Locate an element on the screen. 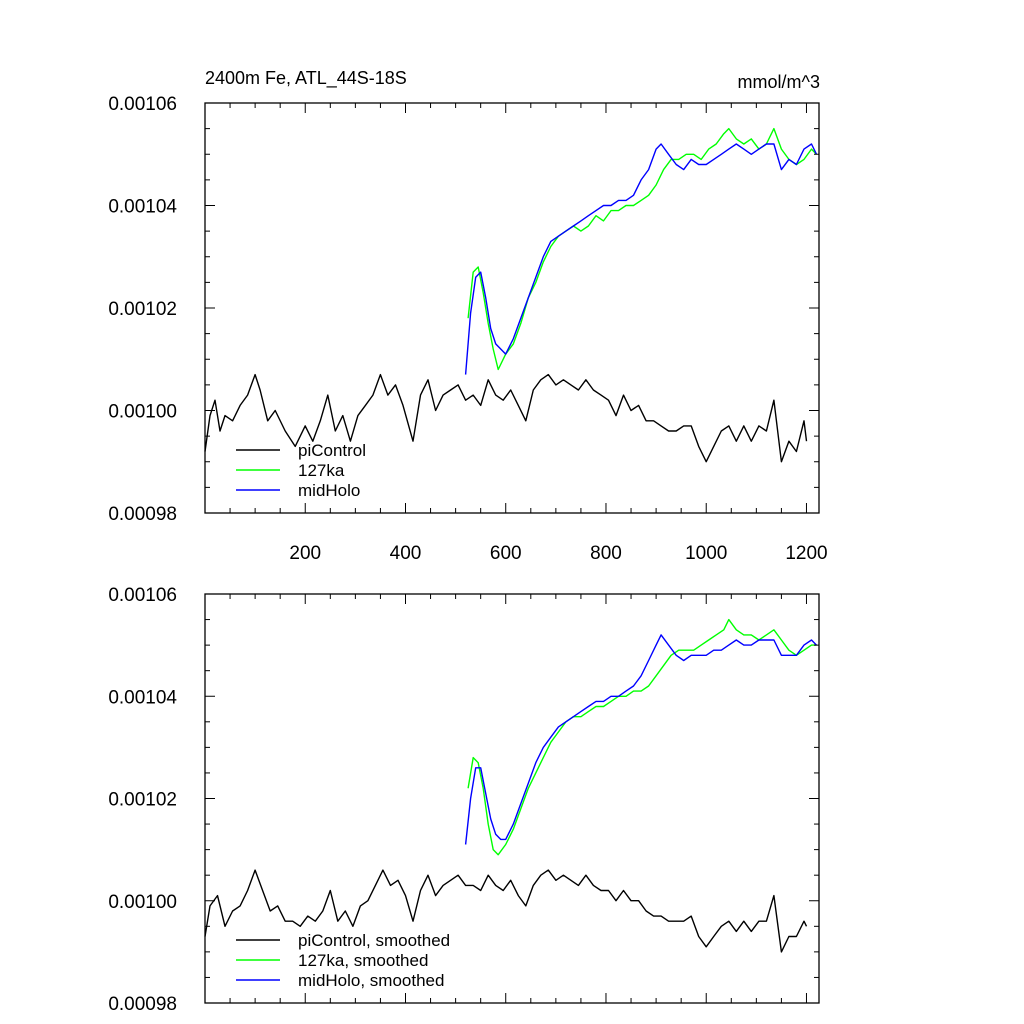  top-x-tick-label: 1000 is located at coordinates (706, 553).